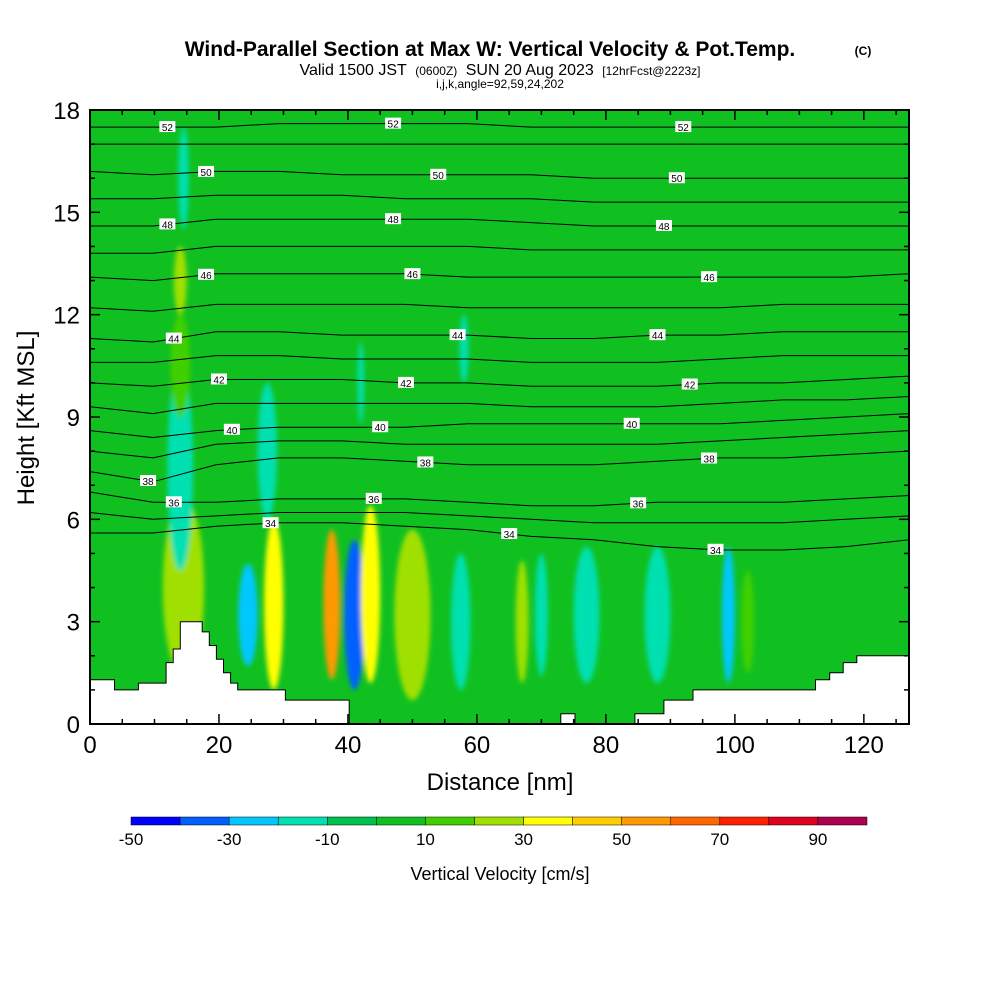 Image resolution: width=1000 pixels, height=1000 pixels. I want to click on copyright-mark: (C), so click(863, 51).